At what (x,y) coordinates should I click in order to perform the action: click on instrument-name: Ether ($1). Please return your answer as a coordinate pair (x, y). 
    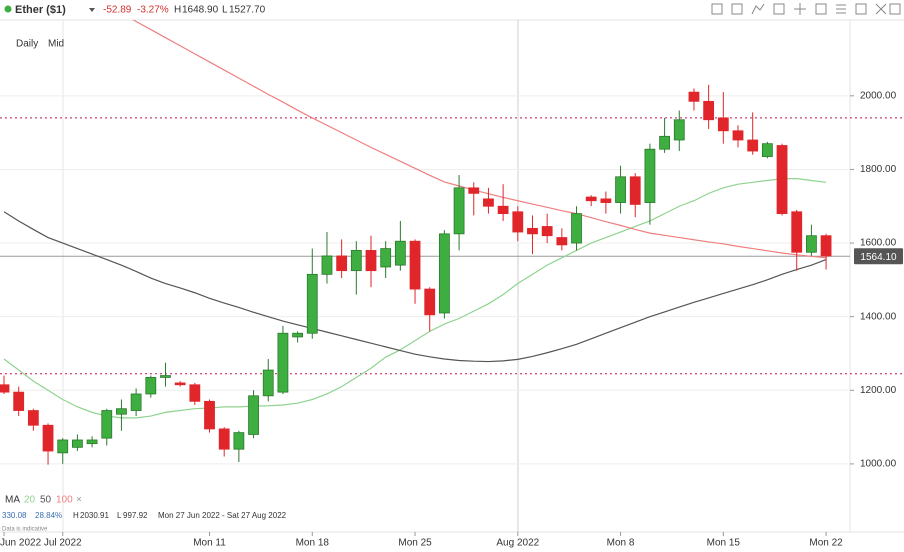
    Looking at the image, I should click on (40, 10).